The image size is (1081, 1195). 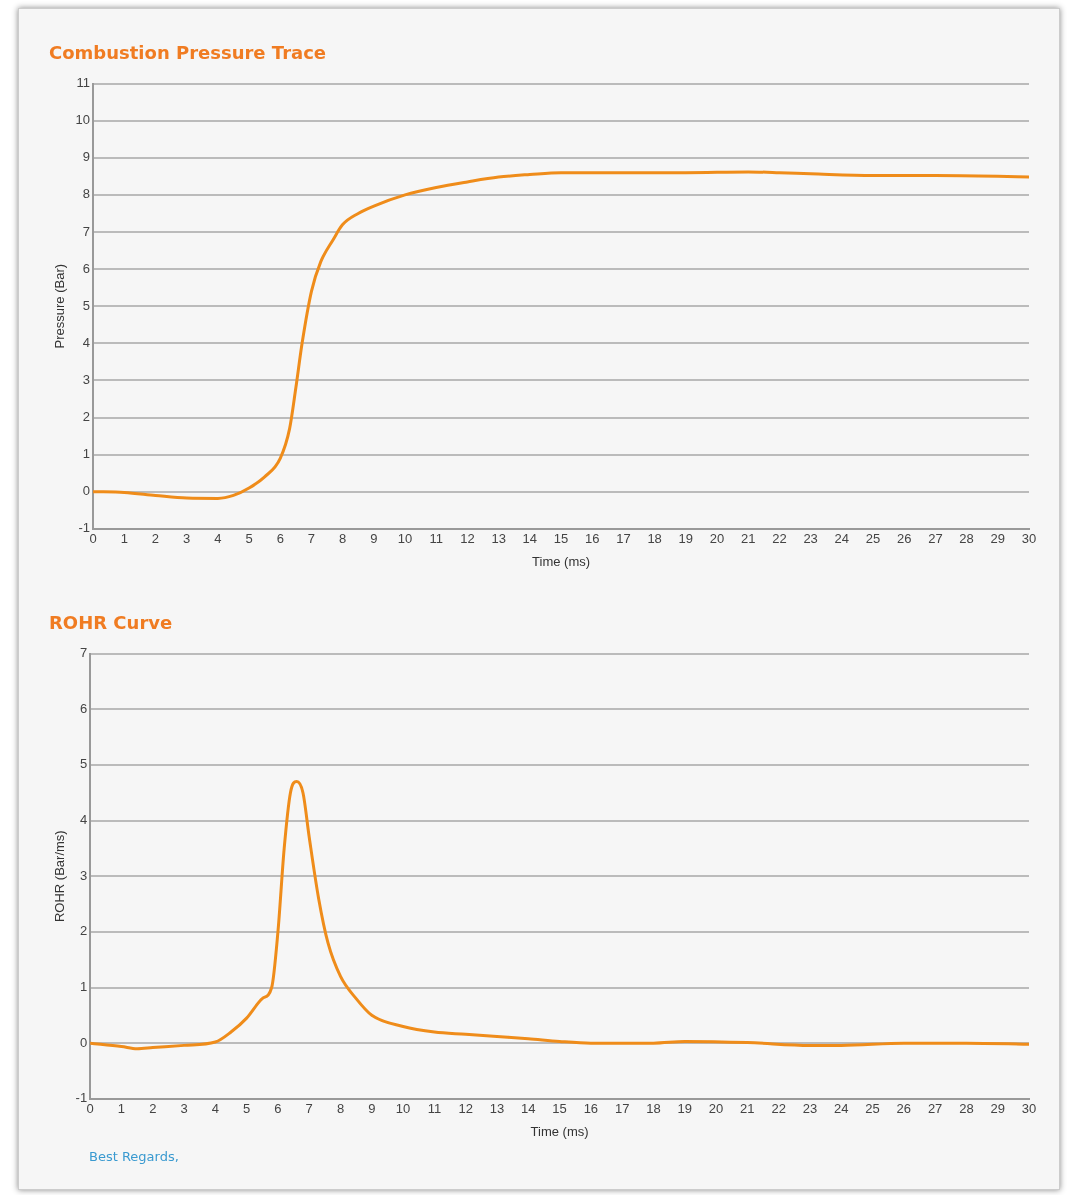 I want to click on y-axis-title: Pressure (Bar), so click(x=60, y=306).